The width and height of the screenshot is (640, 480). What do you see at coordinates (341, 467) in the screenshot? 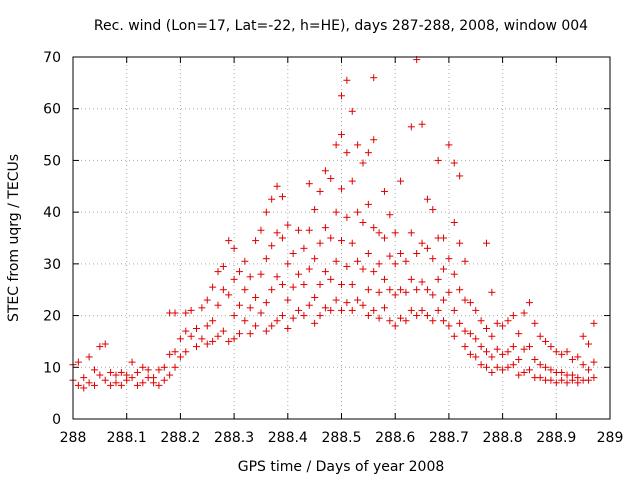
I see `x-axis-label: GPS time / Days of year 2008` at bounding box center [341, 467].